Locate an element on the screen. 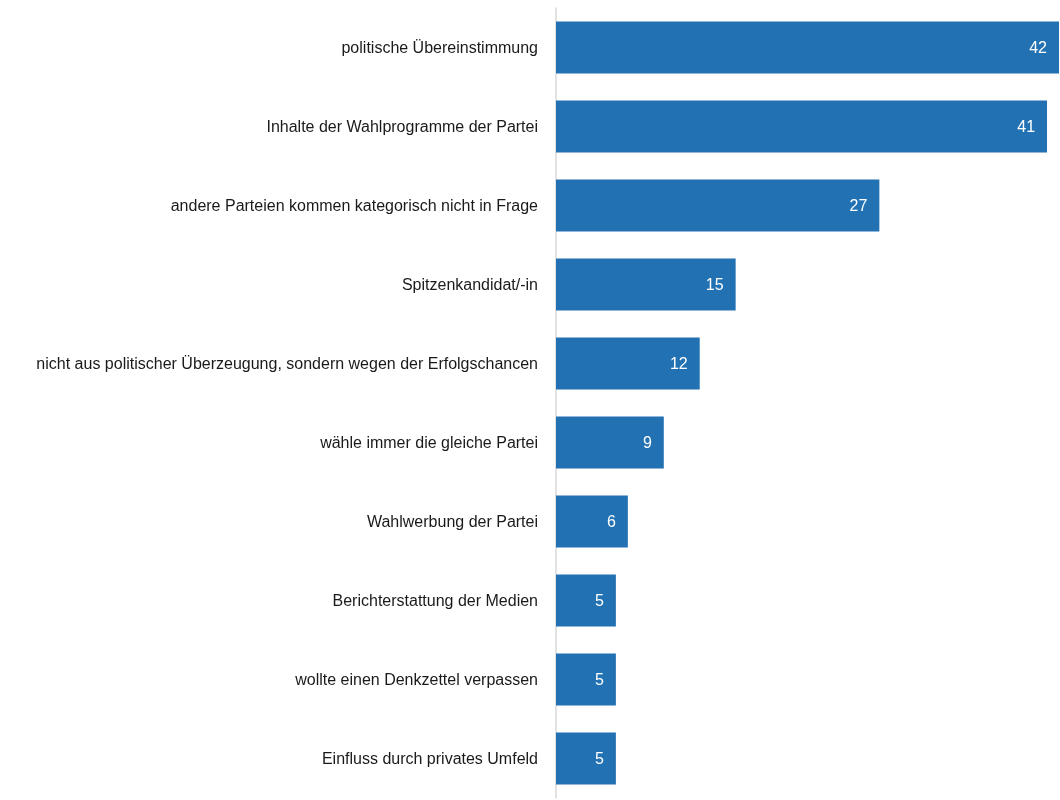 The width and height of the screenshot is (1060, 800). data-label: 6 is located at coordinates (611, 521).